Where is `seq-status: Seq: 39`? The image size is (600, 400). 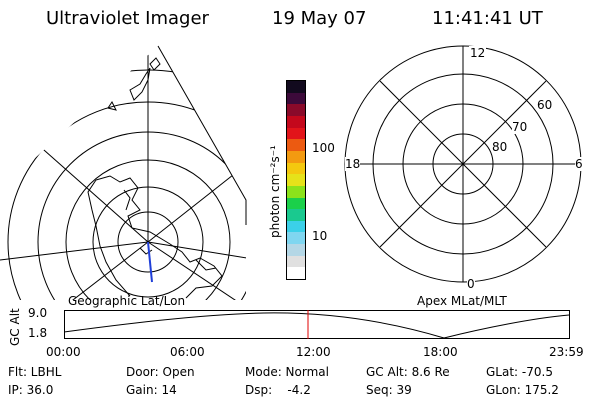
seq-status: Seq: 39 is located at coordinates (389, 390).